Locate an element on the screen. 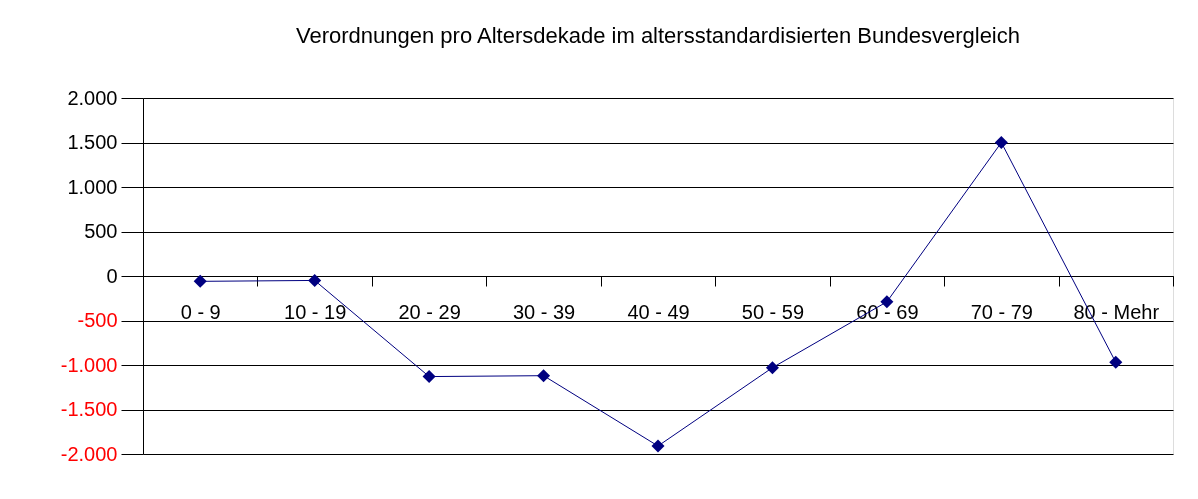 The width and height of the screenshot is (1198, 499). y-tick-label: 1.000 is located at coordinates (92, 186).